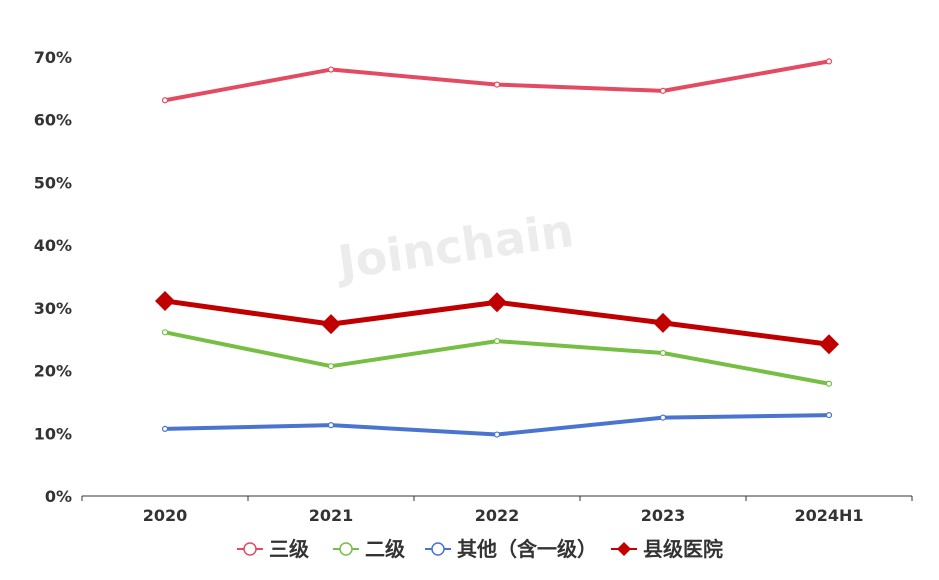 The height and width of the screenshot is (580, 939). Describe the element at coordinates (497, 322) in the screenshot. I see `series-diamond` at that location.